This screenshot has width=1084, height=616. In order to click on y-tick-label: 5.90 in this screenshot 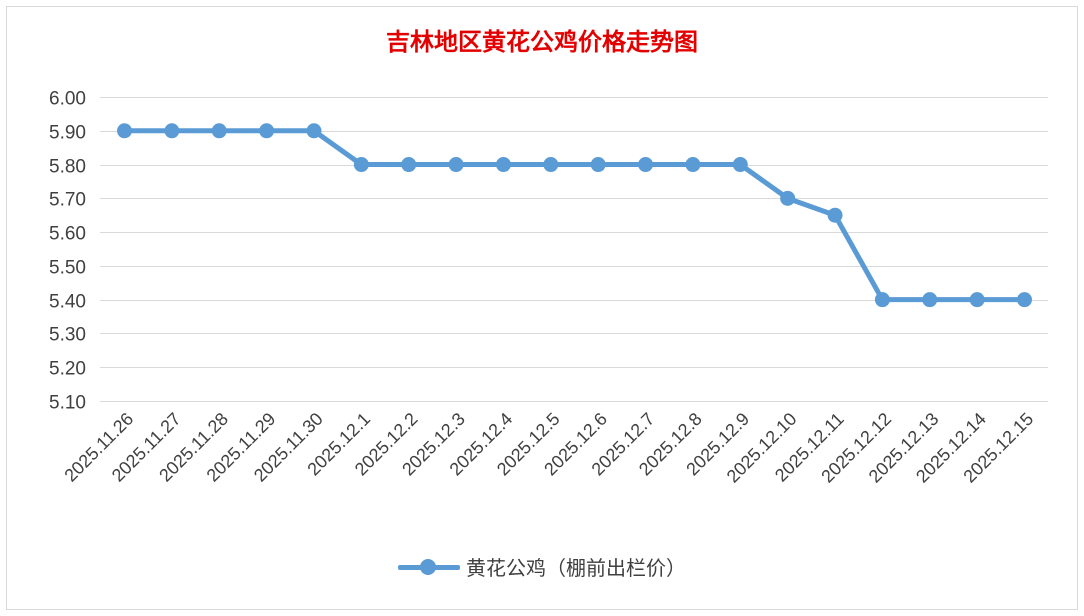, I will do `click(67, 133)`.